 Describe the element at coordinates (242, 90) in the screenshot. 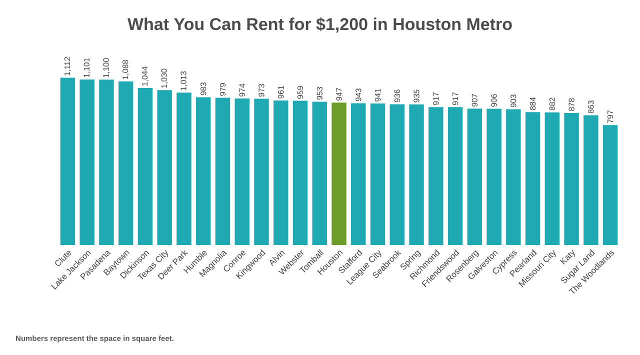

I see `data-label: 974` at that location.